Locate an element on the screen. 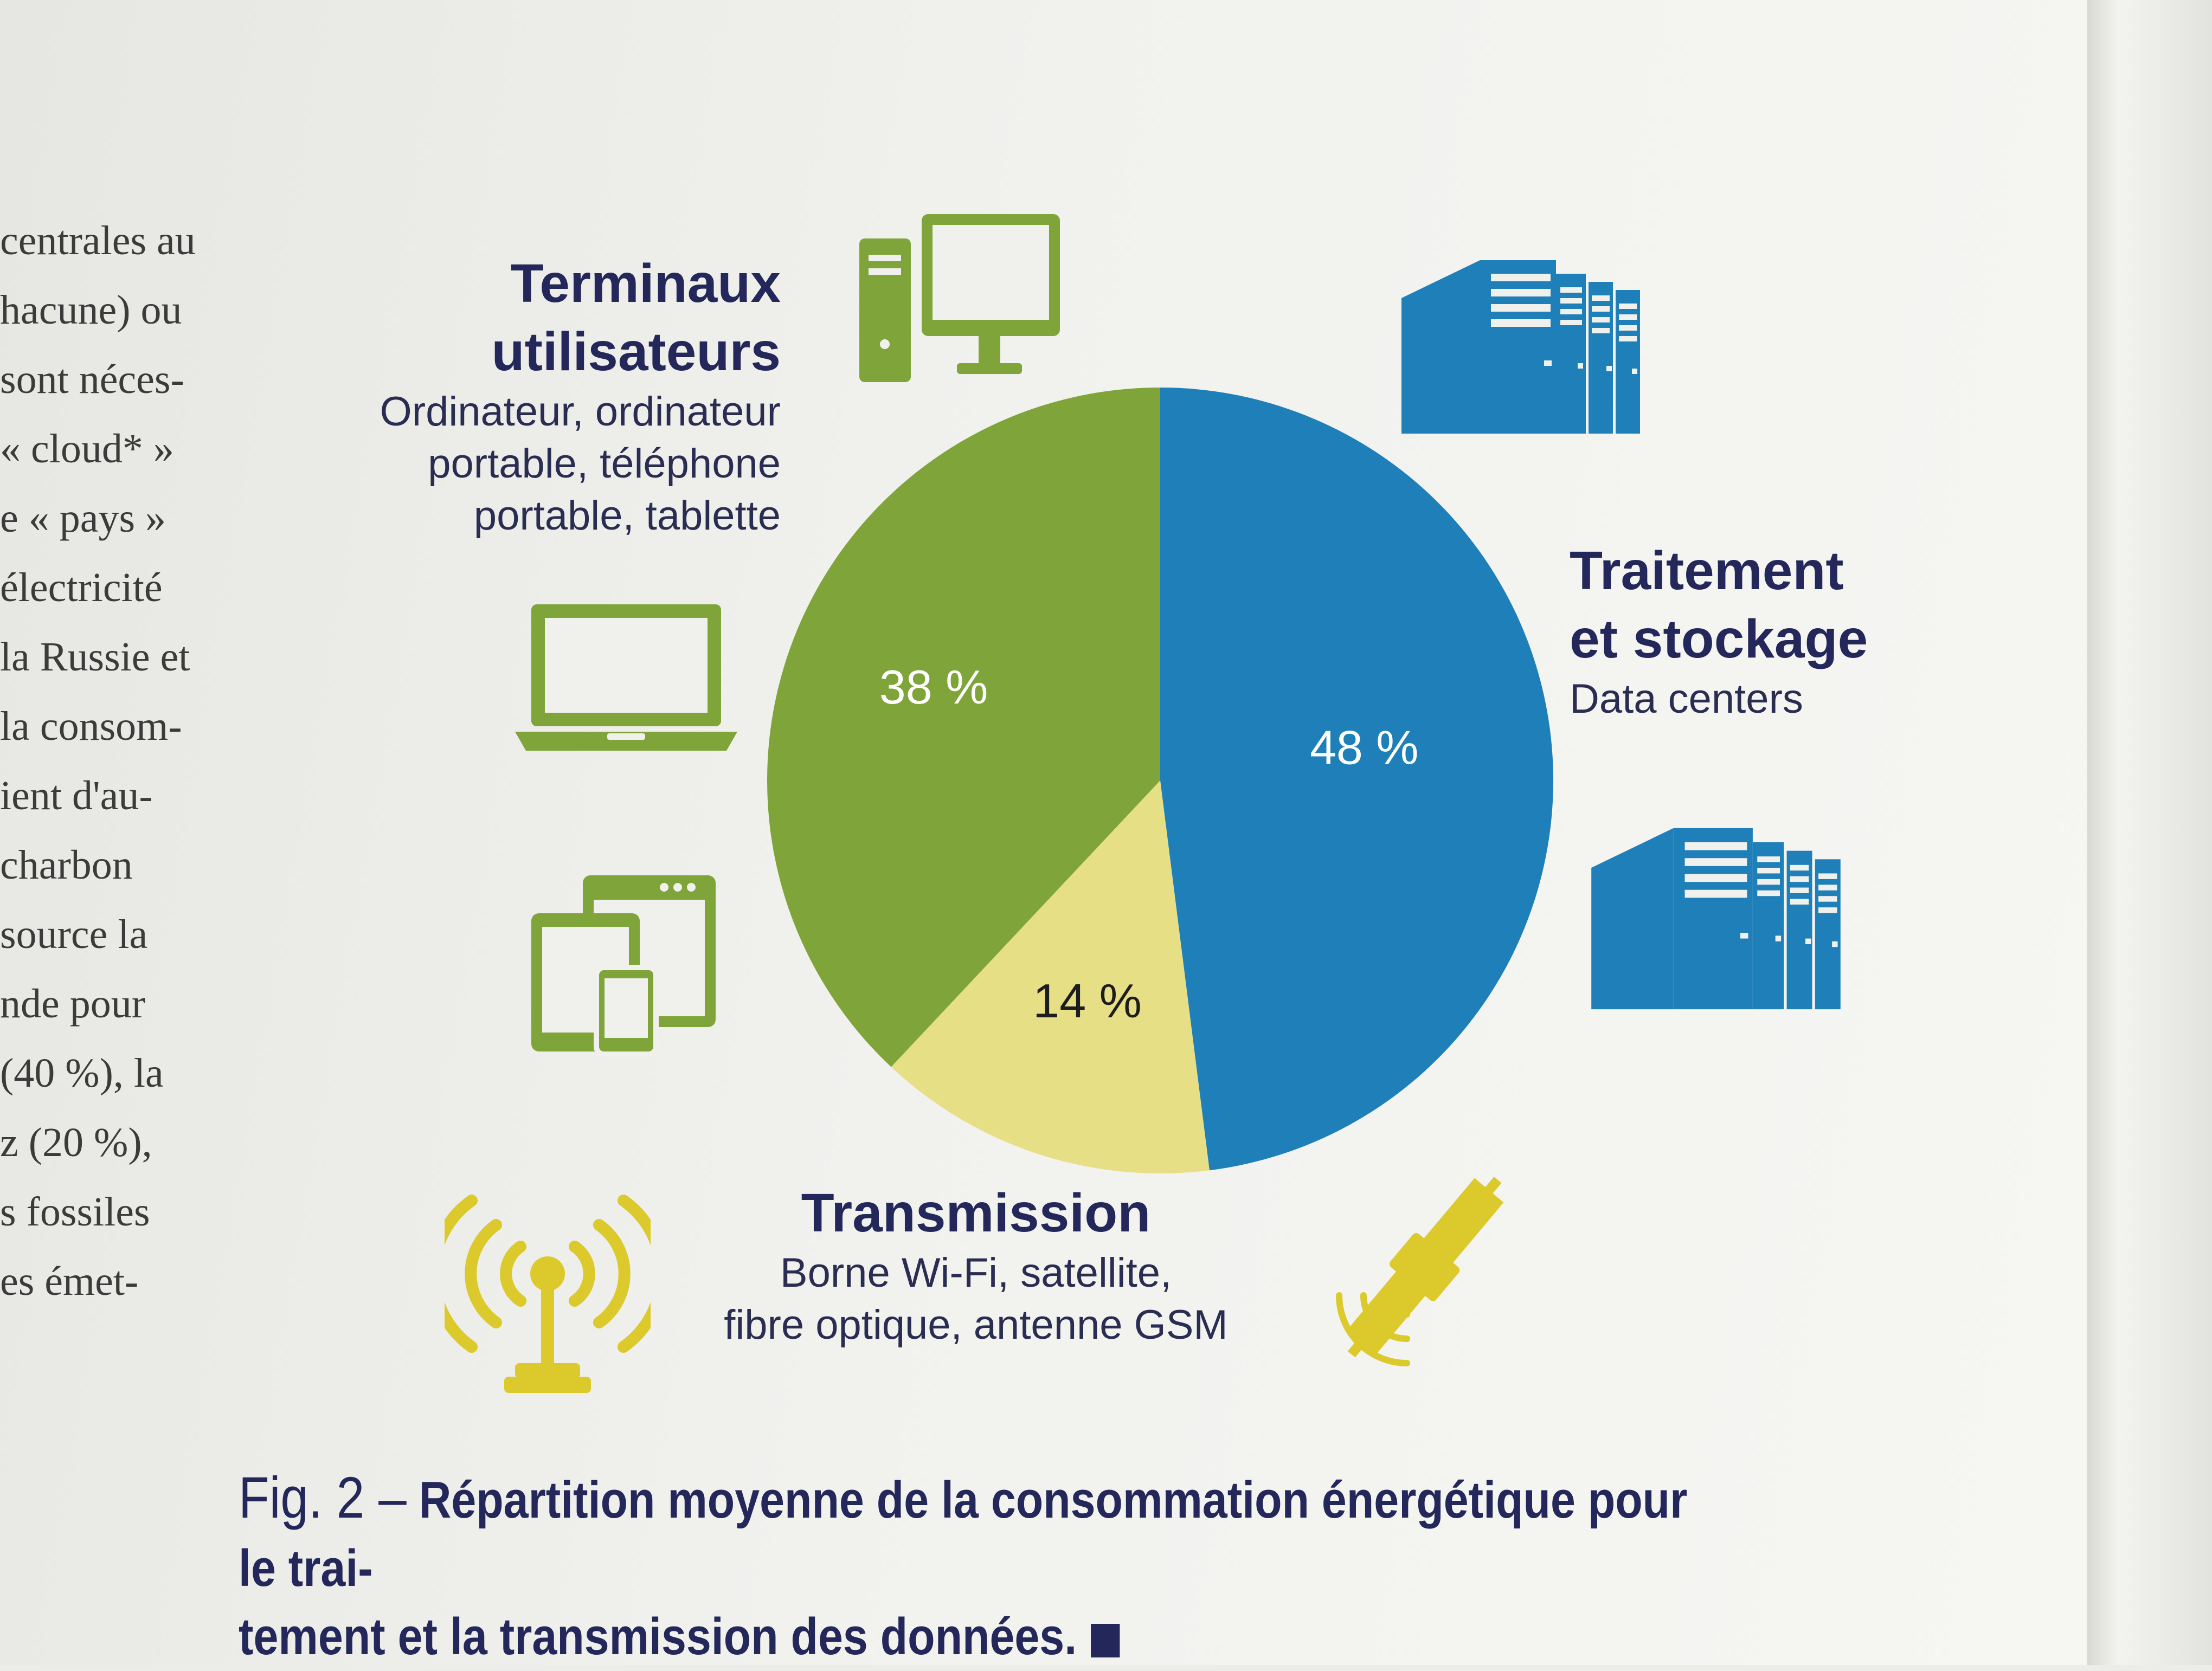  body-text-line: z (20 %), is located at coordinates (76, 1142).